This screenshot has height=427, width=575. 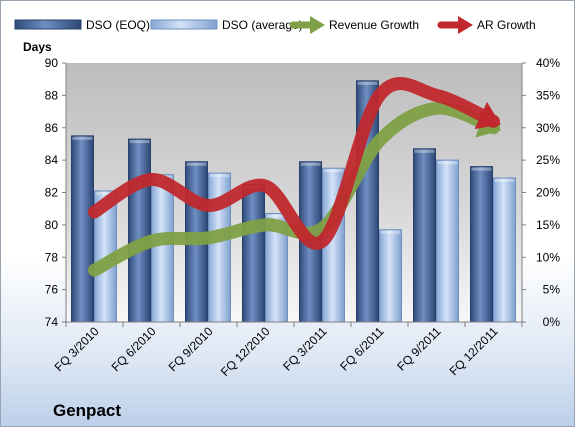 What do you see at coordinates (487, 115) in the screenshot?
I see `arrowhead-ar-growth` at bounding box center [487, 115].